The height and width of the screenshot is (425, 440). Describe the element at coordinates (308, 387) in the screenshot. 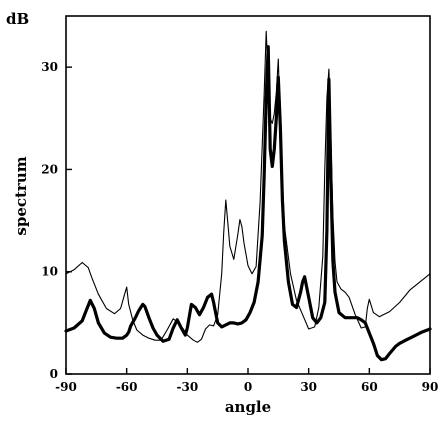

I see `x-tick-label: 30` at that location.